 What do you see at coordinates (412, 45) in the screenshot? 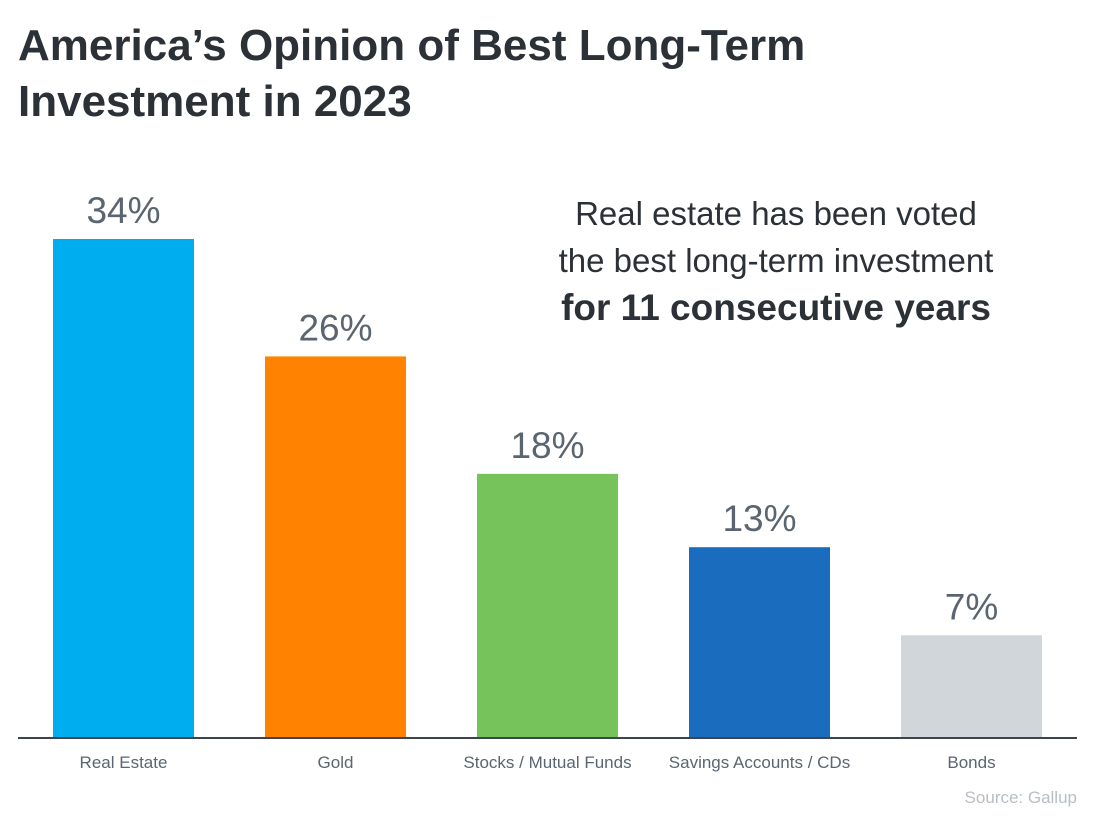
I see `chart-title-line-1: America’s Opinion of Best Long-Term` at bounding box center [412, 45].